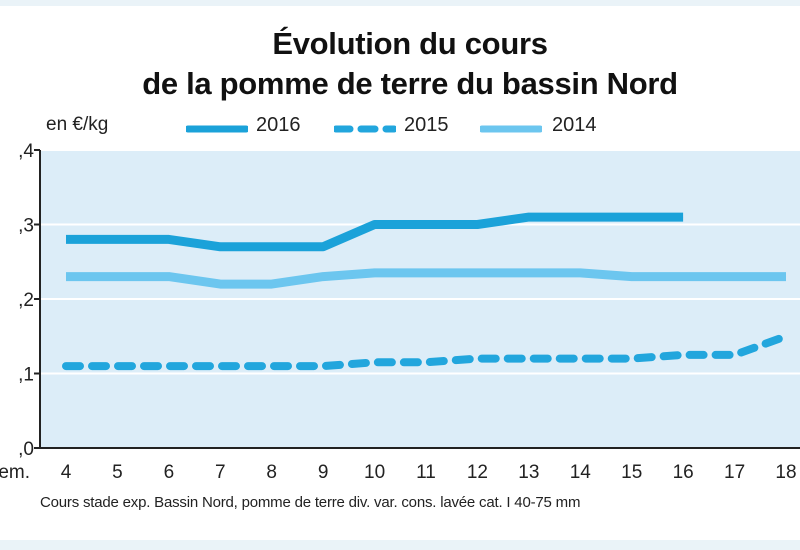  Describe the element at coordinates (574, 125) in the screenshot. I see `legend-label-2014: 2014` at that location.